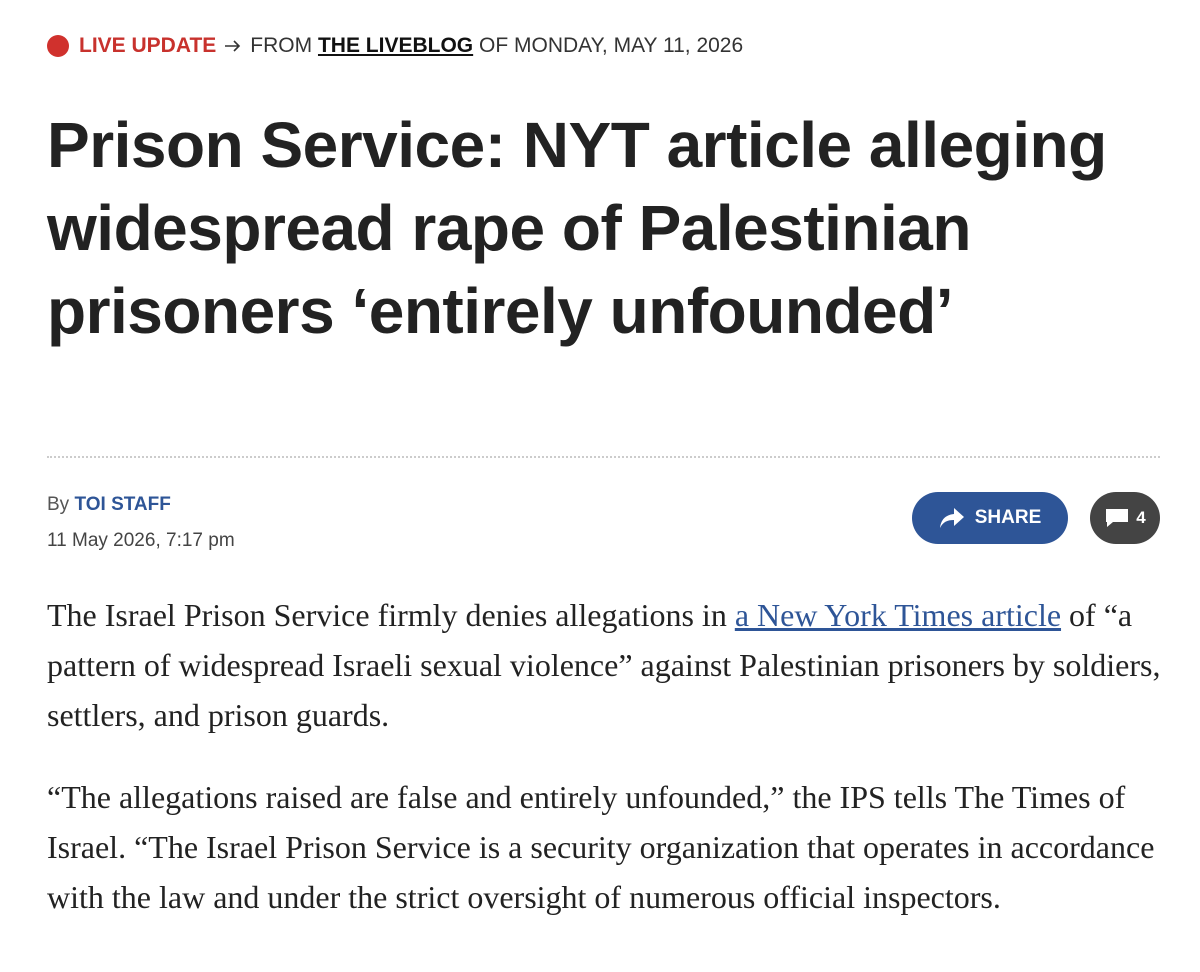 The height and width of the screenshot is (972, 1200). I want to click on share-label: SHARE, so click(1008, 517).